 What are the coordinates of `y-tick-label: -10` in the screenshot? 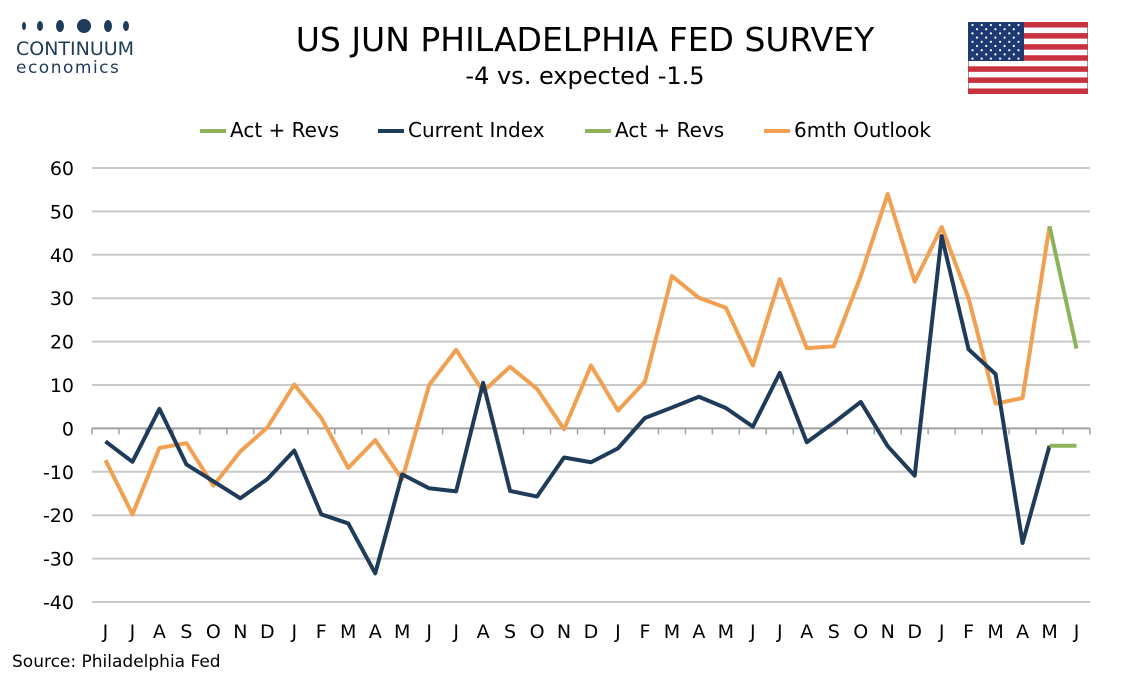 It's located at (58, 473).